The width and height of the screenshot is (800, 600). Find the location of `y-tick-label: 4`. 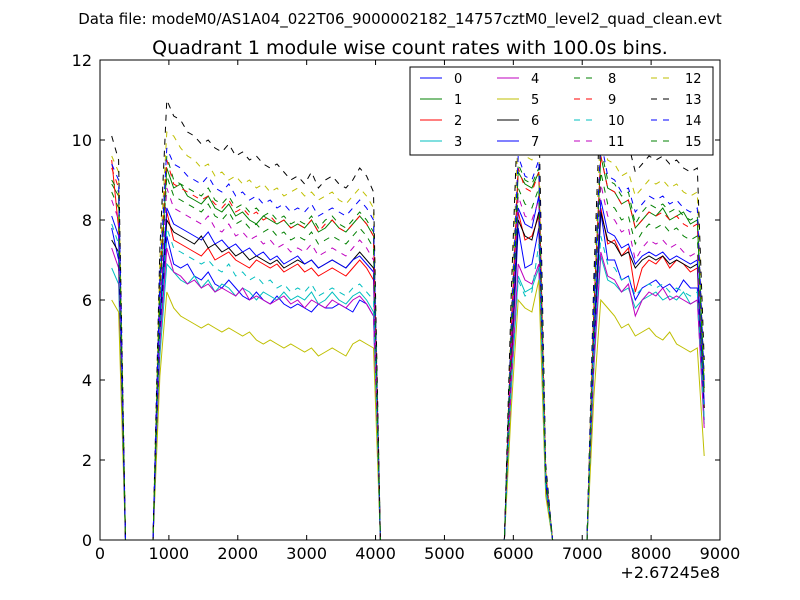

y-tick-label: 4 is located at coordinates (87, 380).